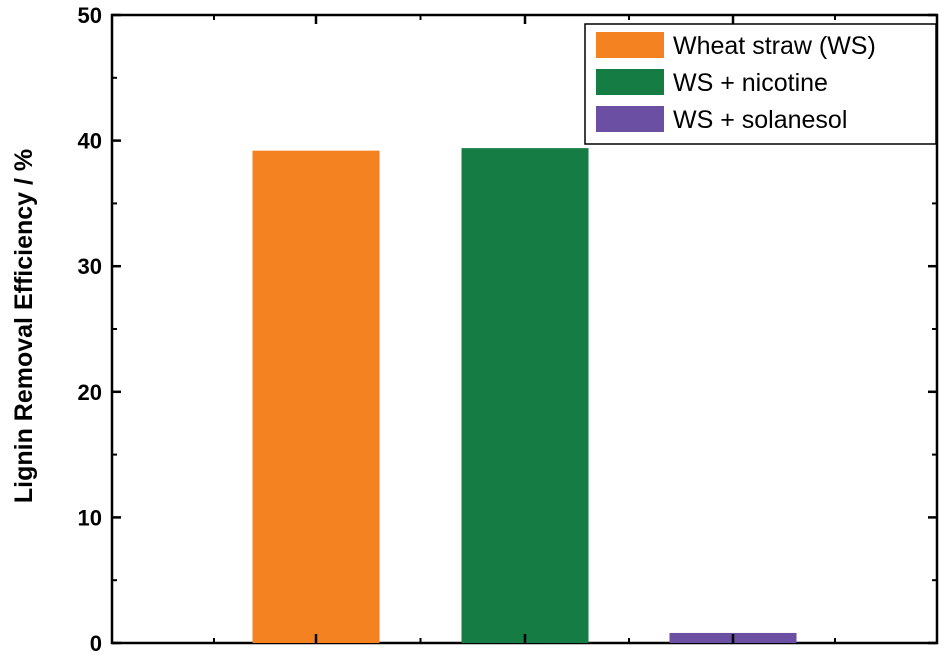 This screenshot has width=944, height=658. Describe the element at coordinates (90, 15) in the screenshot. I see `y-tick-label: 50` at that location.